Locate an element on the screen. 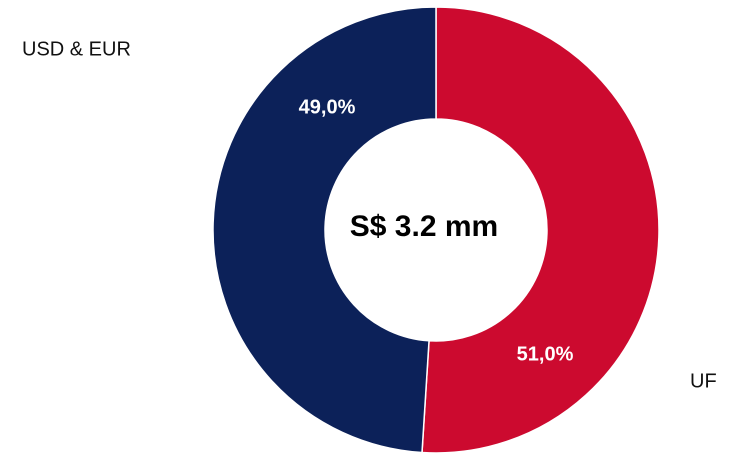 This screenshot has width=736, height=453. data-label: 49,0% is located at coordinates (327, 107).